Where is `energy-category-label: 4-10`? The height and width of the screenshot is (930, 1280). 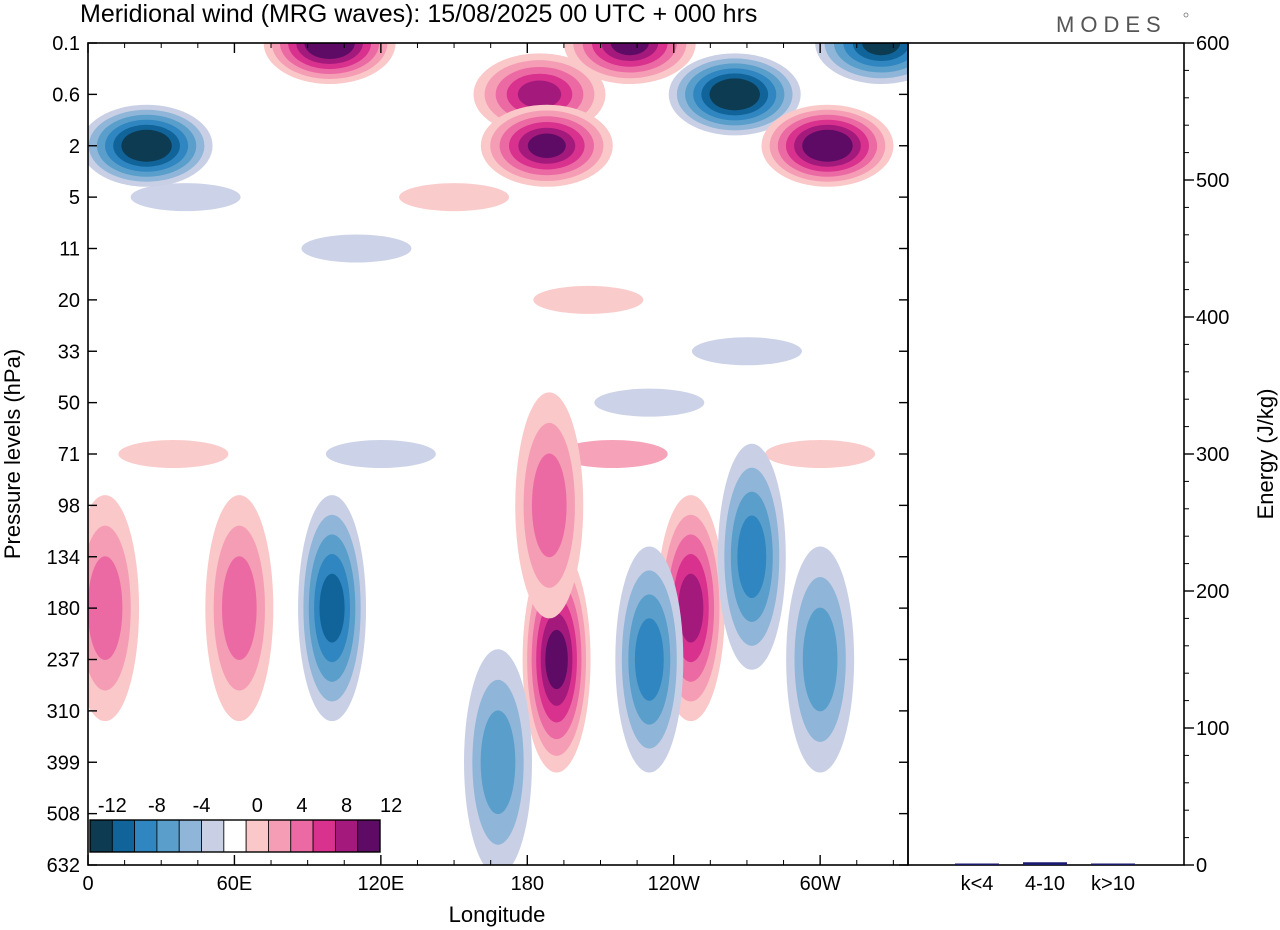 energy-category-label: 4-10 is located at coordinates (1045, 884).